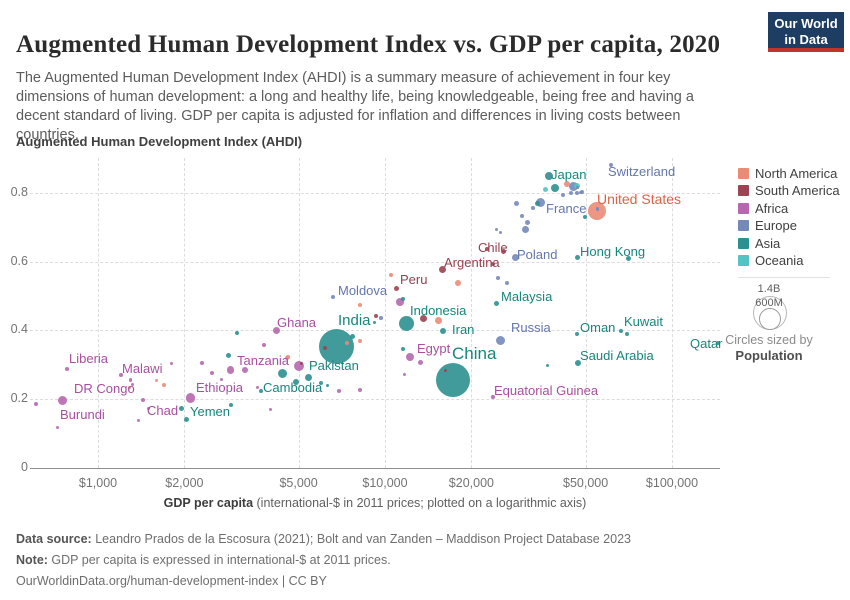  What do you see at coordinates (770, 260) in the screenshot?
I see `legend-item-oceania: Oceania` at bounding box center [770, 260].